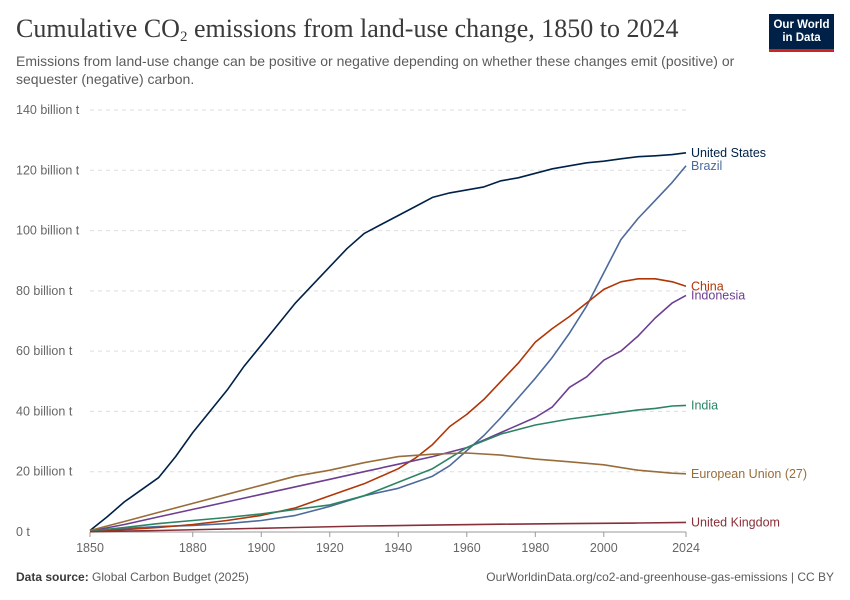 This screenshot has height=600, width=850. What do you see at coordinates (48, 231) in the screenshot?
I see `y-tick-label: 100 billion t` at bounding box center [48, 231].